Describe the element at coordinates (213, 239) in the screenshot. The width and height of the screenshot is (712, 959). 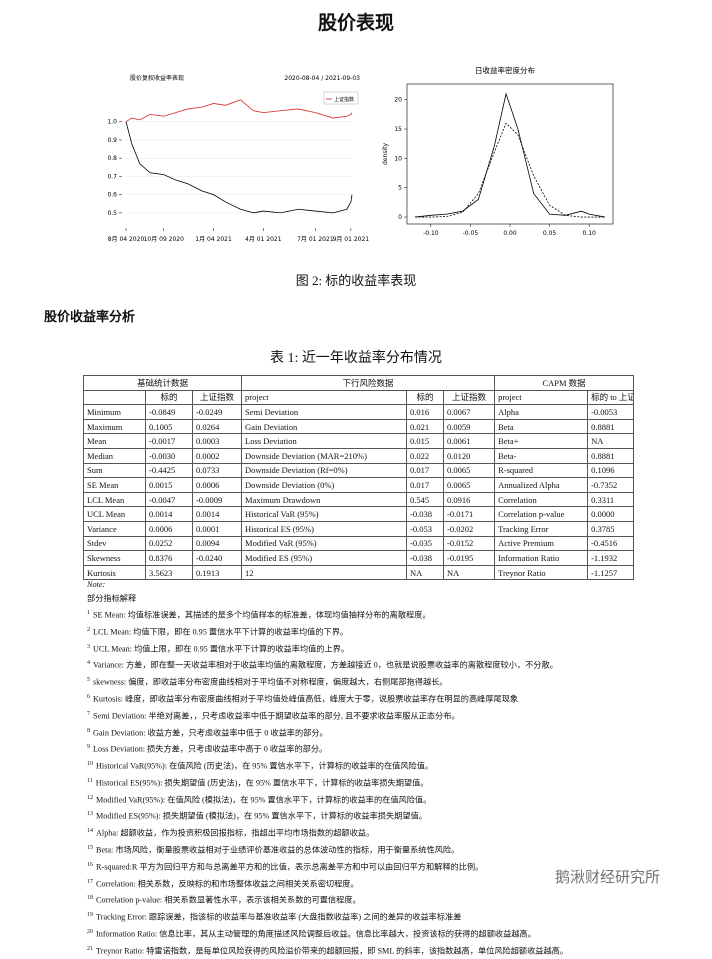
I see `x-tick-label: 1月 04 2021` at that location.